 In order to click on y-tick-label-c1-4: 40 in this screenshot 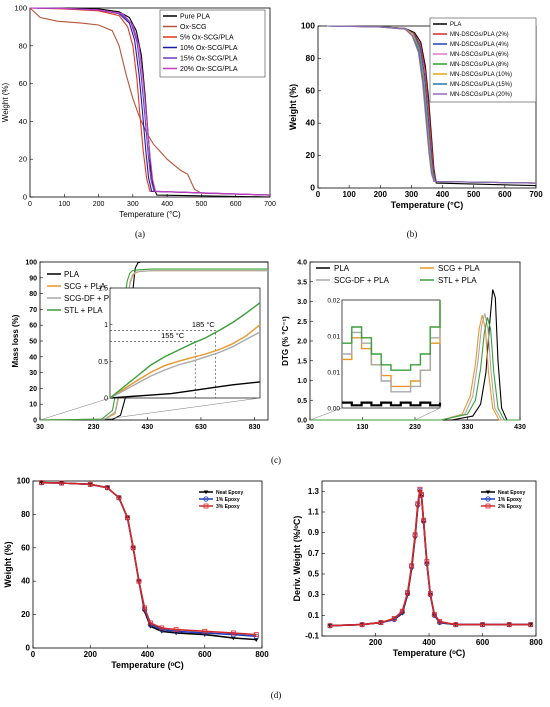, I will do `click(33, 357)`.